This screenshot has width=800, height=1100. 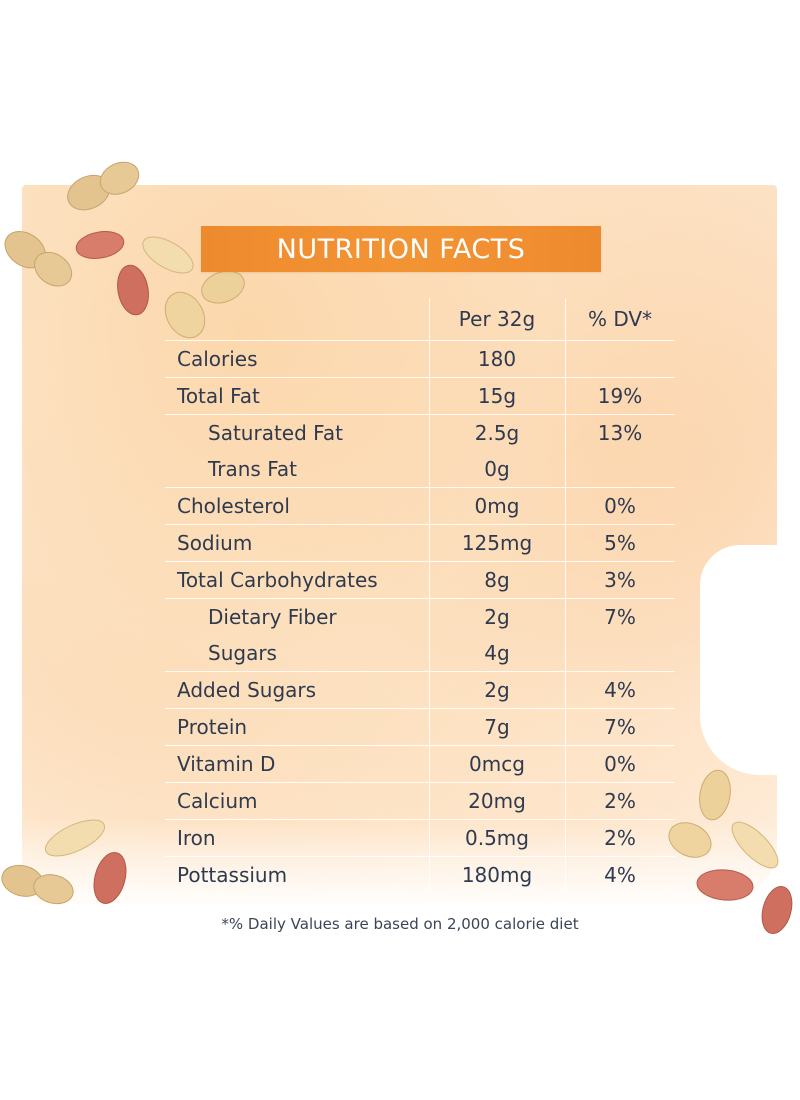 What do you see at coordinates (275, 433) in the screenshot?
I see `nutrient-label: Saturated Fat` at bounding box center [275, 433].